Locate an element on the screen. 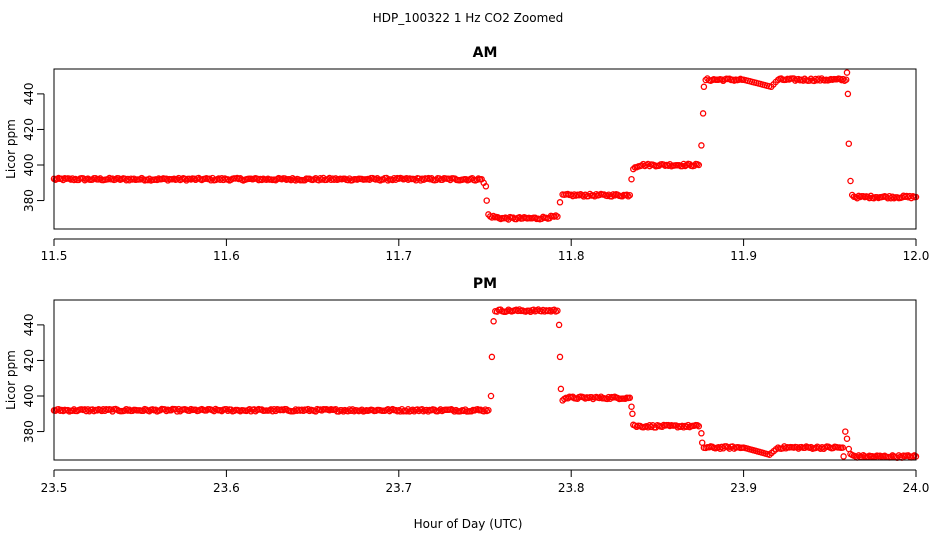  x-tick-label: 11.5 is located at coordinates (54, 256).